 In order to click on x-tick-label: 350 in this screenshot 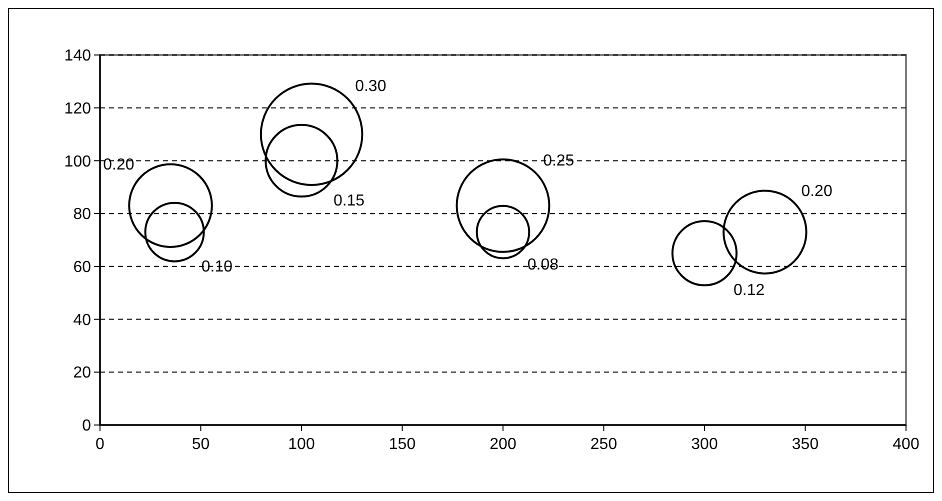, I will do `click(805, 444)`.